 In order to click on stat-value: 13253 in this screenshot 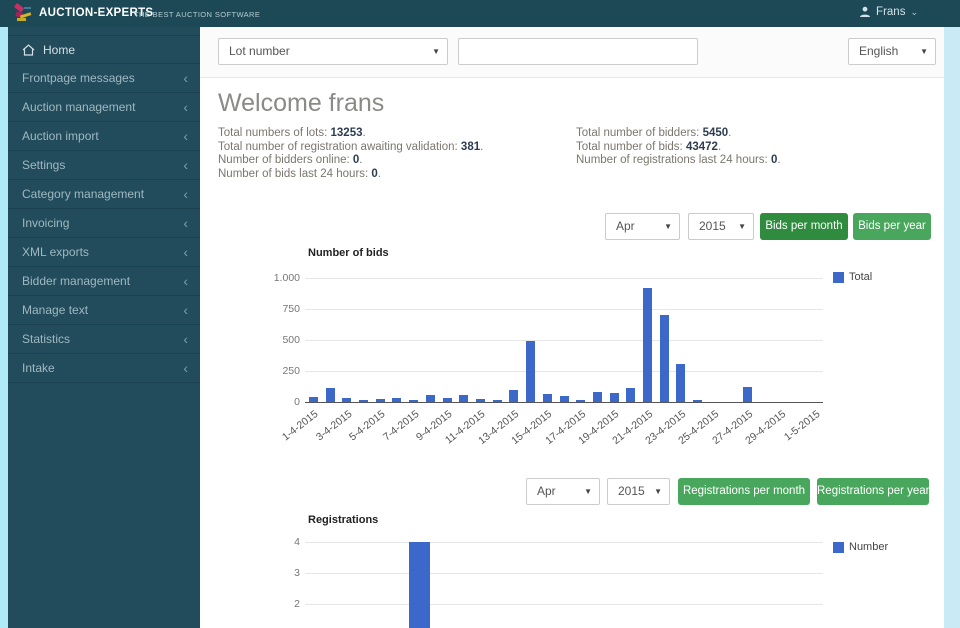, I will do `click(346, 133)`.